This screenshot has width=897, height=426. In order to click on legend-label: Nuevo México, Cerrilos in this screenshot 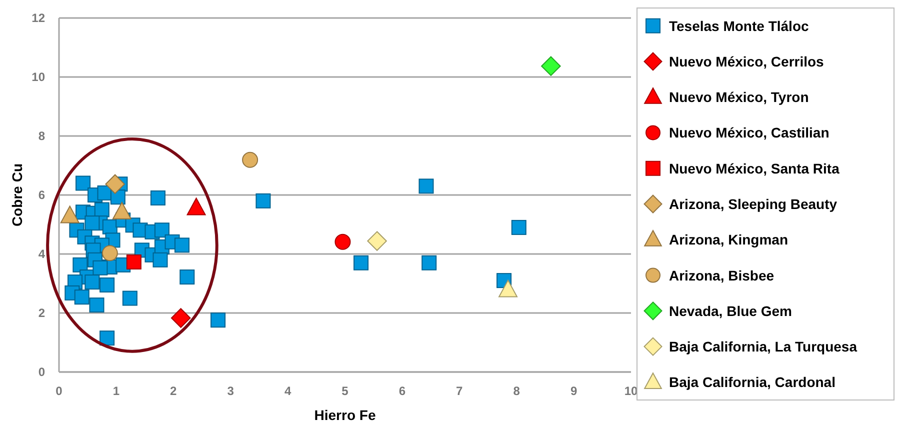, I will do `click(746, 61)`.